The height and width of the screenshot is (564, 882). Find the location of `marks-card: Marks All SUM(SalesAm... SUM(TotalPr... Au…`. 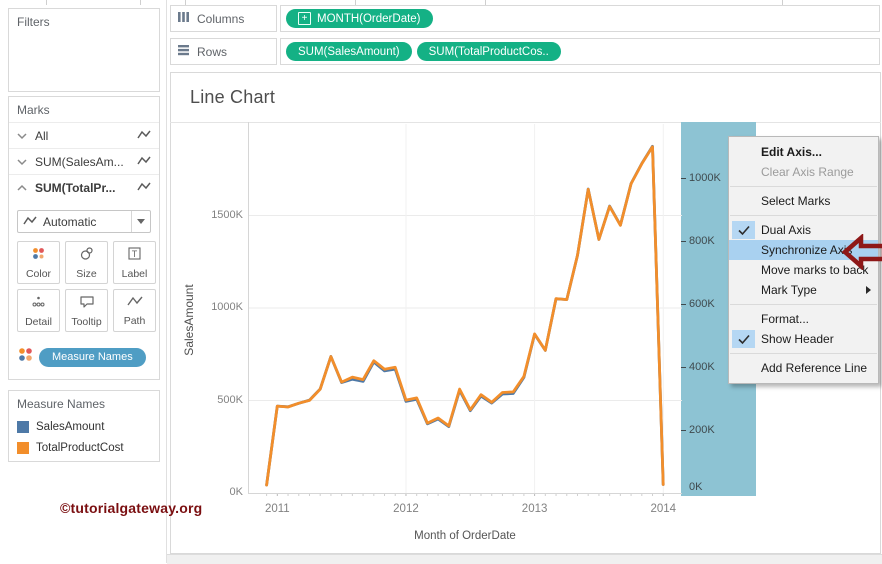

marks-card: Marks All SUM(SalesAm... SUM(TotalPr... Au… is located at coordinates (84, 238).